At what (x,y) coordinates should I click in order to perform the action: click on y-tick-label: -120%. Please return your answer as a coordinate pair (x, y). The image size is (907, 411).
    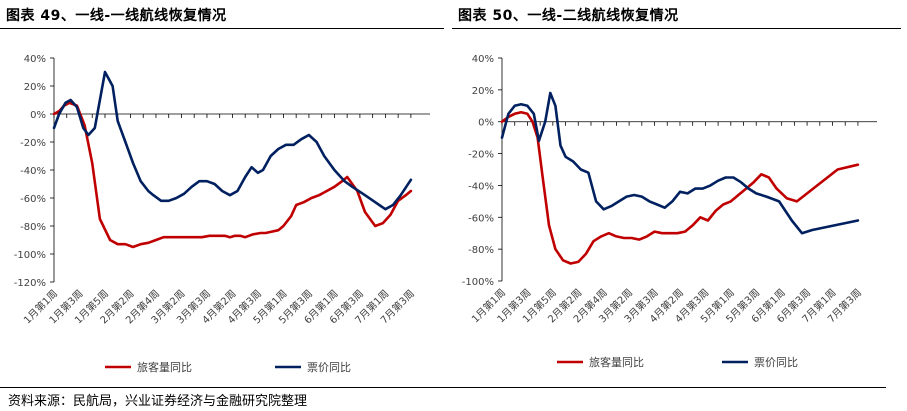
    Looking at the image, I should click on (30, 283).